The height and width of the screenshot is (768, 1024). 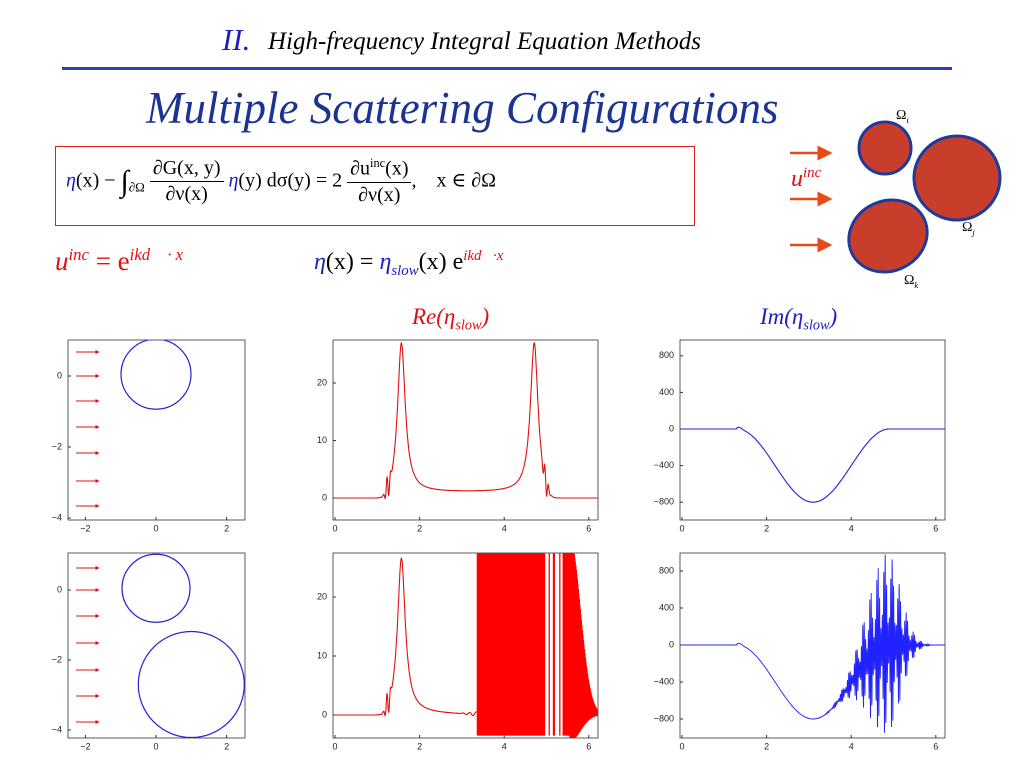 What do you see at coordinates (916, 284) in the screenshot?
I see `sub: k` at bounding box center [916, 284].